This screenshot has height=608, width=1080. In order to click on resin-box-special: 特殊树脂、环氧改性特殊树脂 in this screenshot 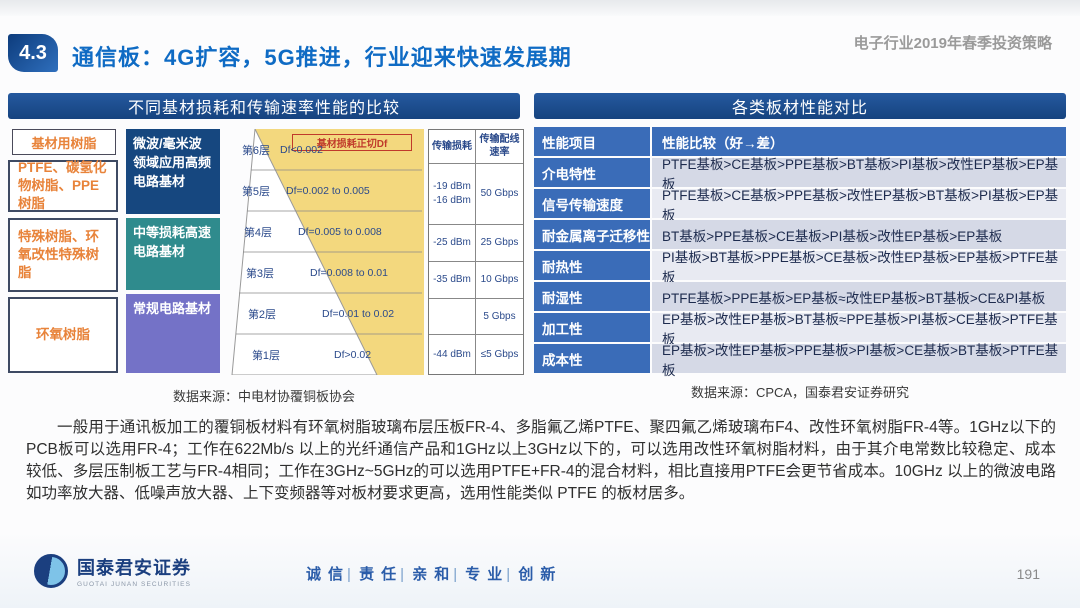, I will do `click(63, 255)`.